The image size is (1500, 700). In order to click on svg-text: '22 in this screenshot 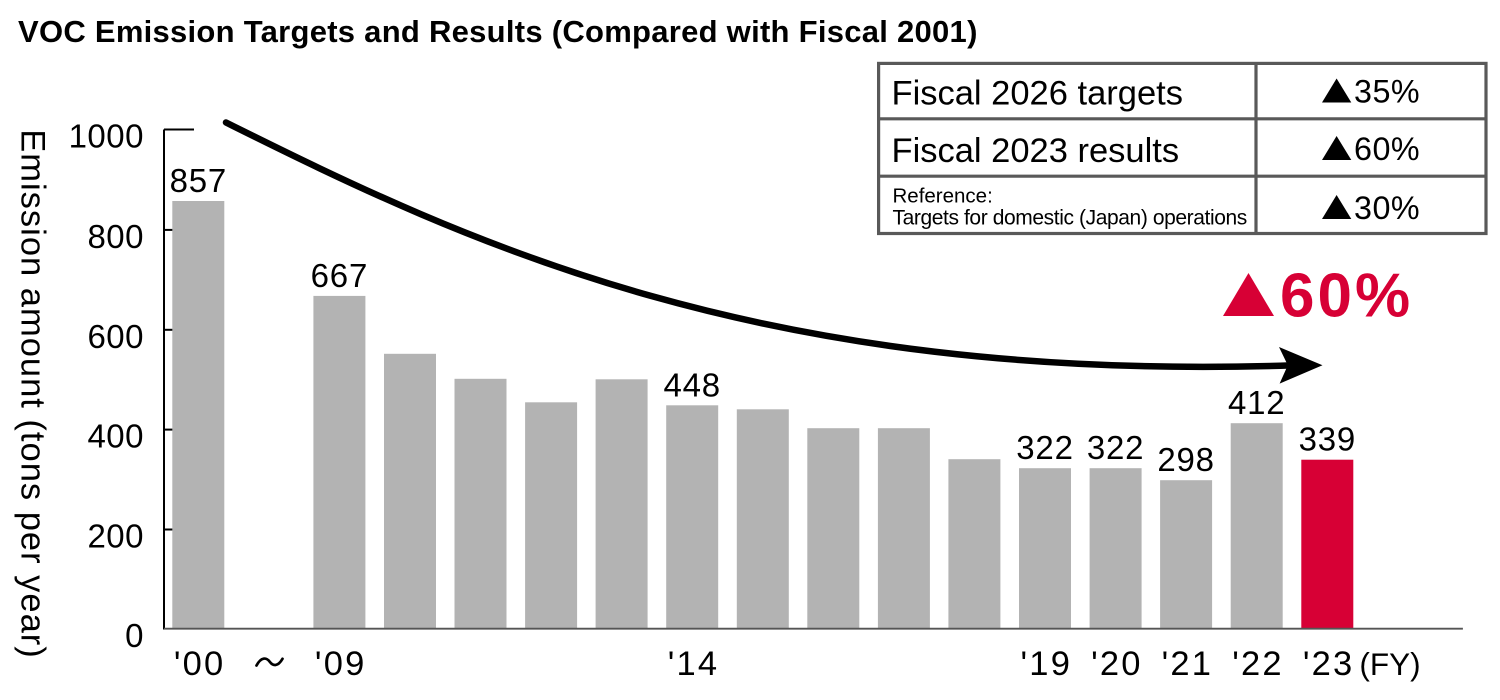, I will do `click(1258, 664)`.